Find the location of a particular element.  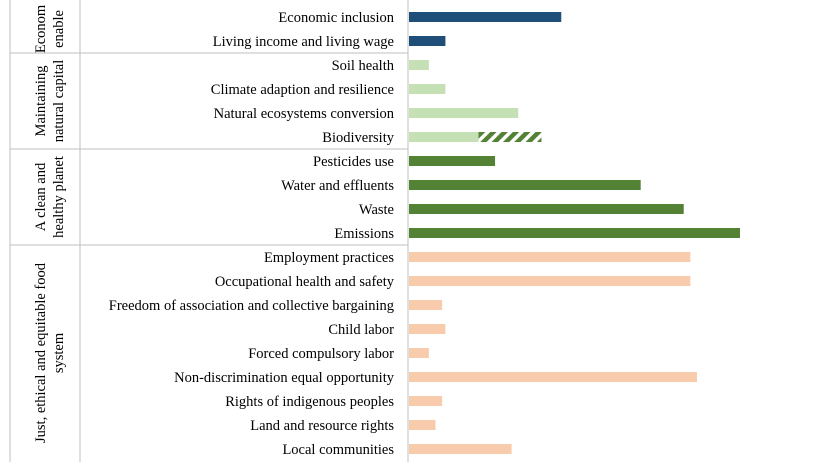

bar-water-and-effluents is located at coordinates (525, 185).